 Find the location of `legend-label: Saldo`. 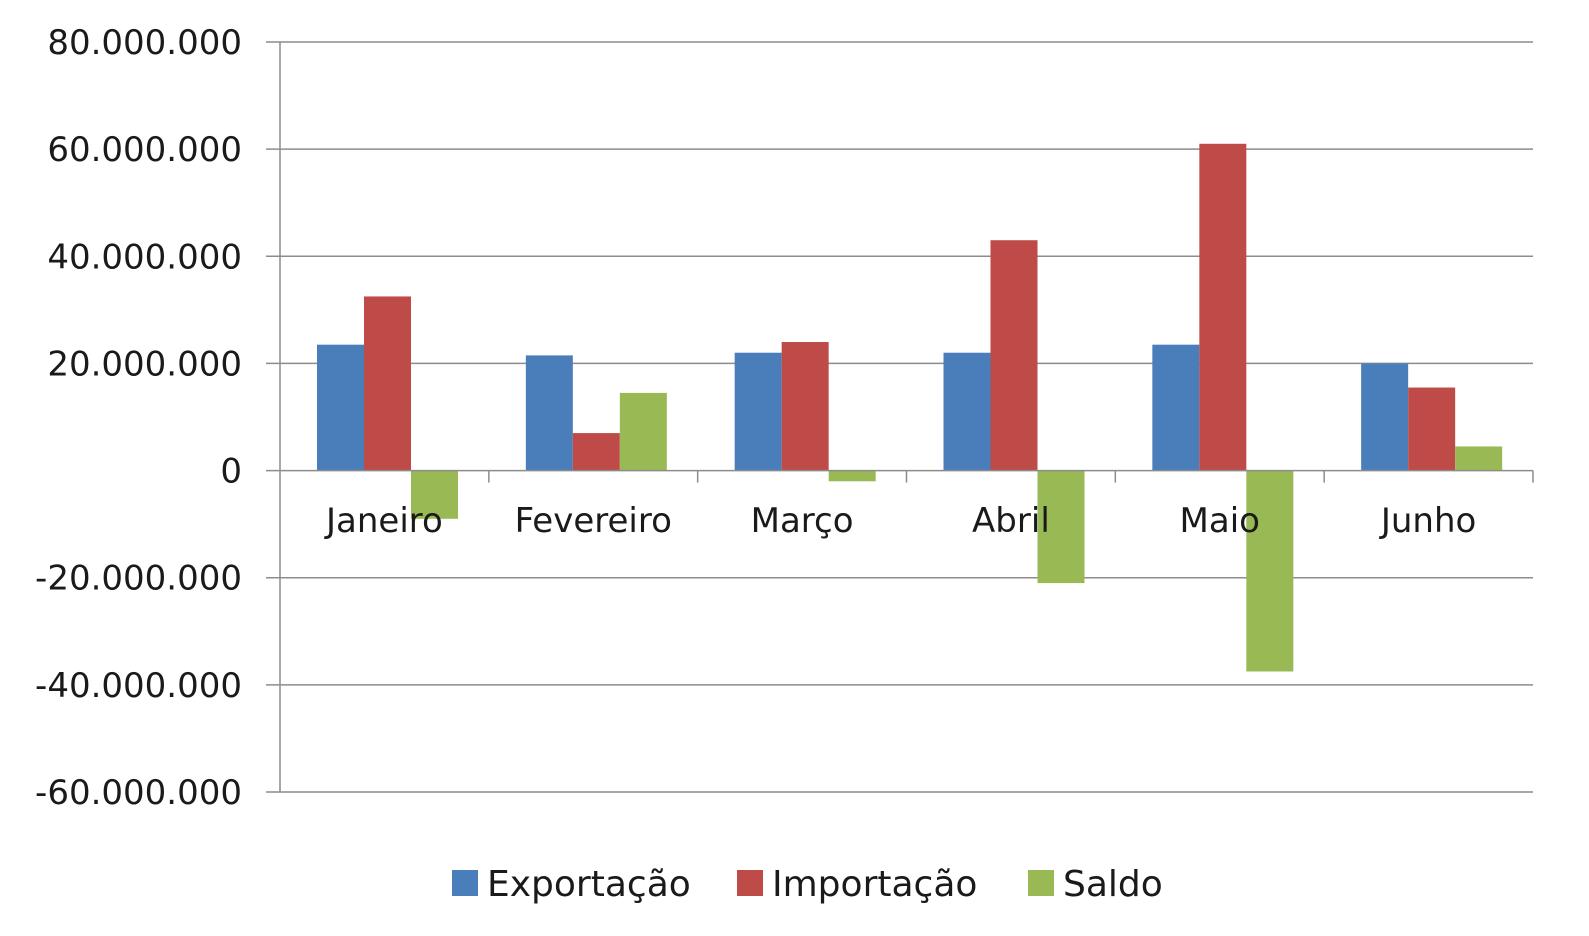

legend-label: Saldo is located at coordinates (1113, 884).